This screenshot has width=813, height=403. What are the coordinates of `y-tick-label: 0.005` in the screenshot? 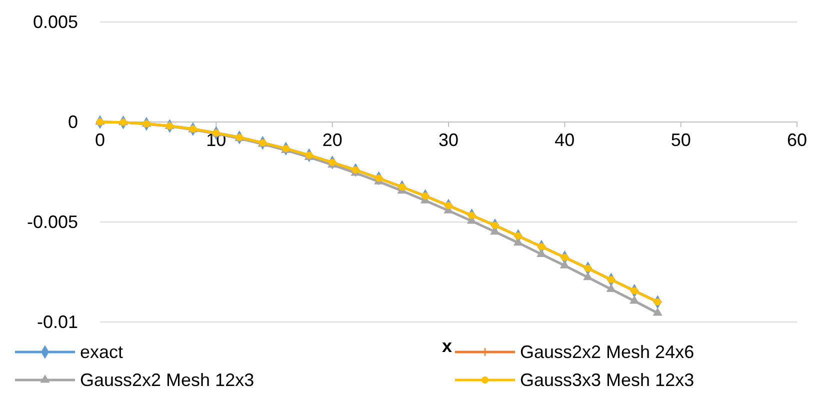 It's located at (55, 22).